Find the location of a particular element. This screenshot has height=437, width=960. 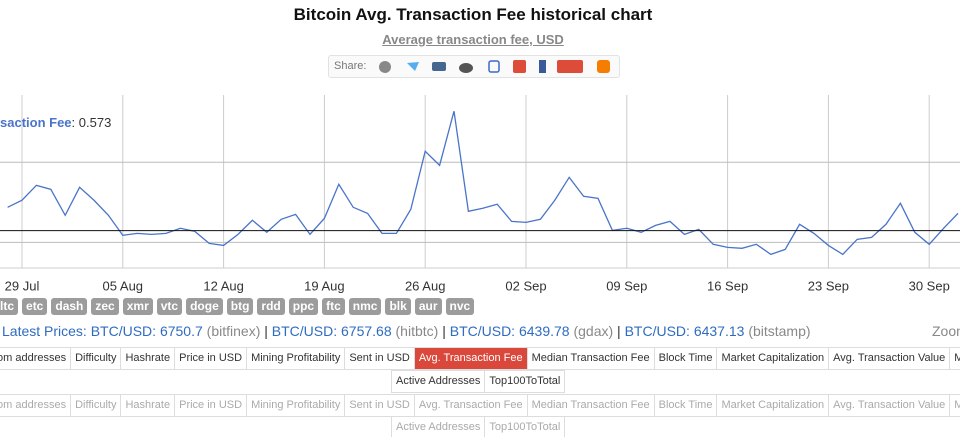

coin-tag: dash is located at coordinates (69, 306).